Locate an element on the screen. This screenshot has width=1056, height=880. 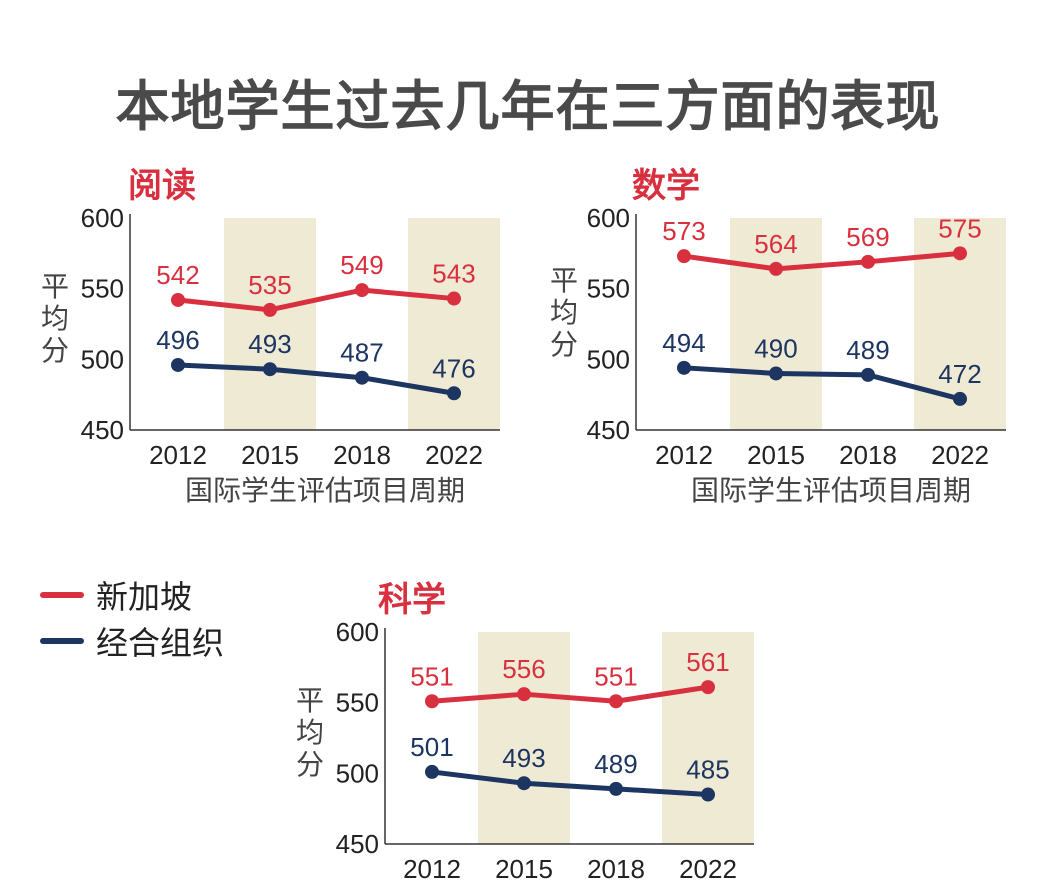
legend-item-singapore: 新加坡 is located at coordinates (132, 595).